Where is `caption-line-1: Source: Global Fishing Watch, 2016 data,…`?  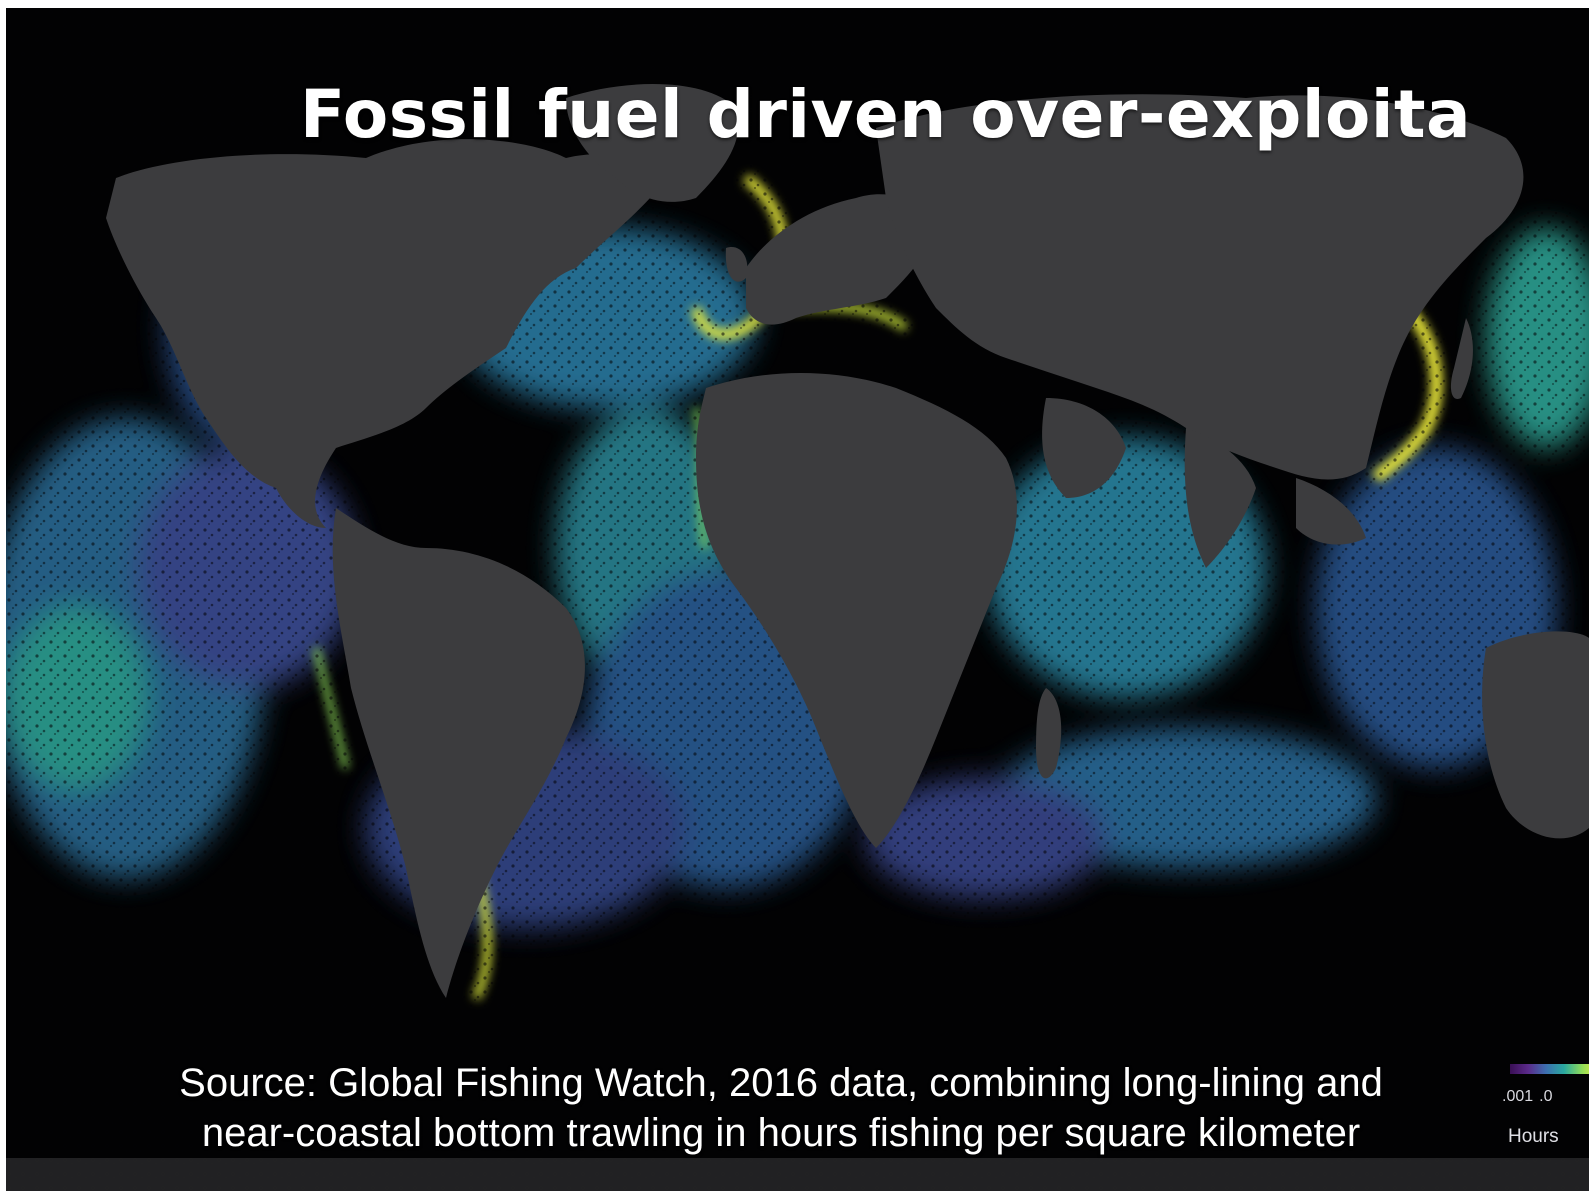 caption-line-1: Source: Global Fishing Watch, 2016 data,… is located at coordinates (781, 1083).